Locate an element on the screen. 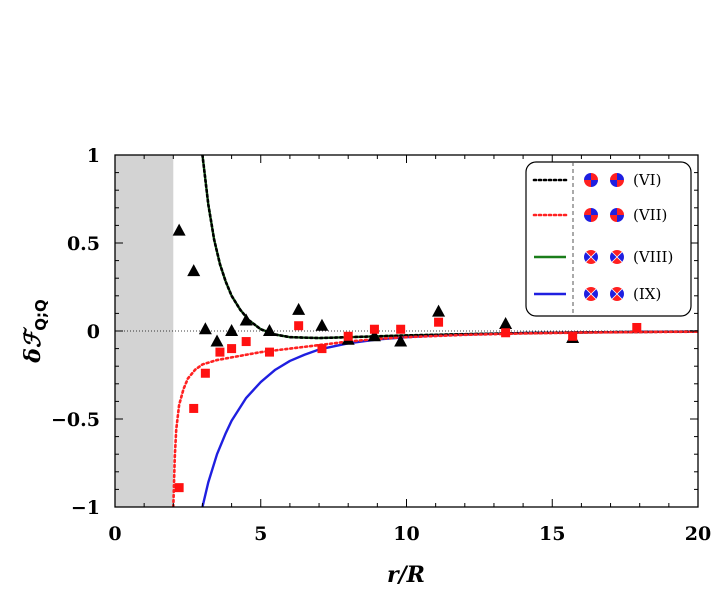  legend-box is located at coordinates (608, 239).